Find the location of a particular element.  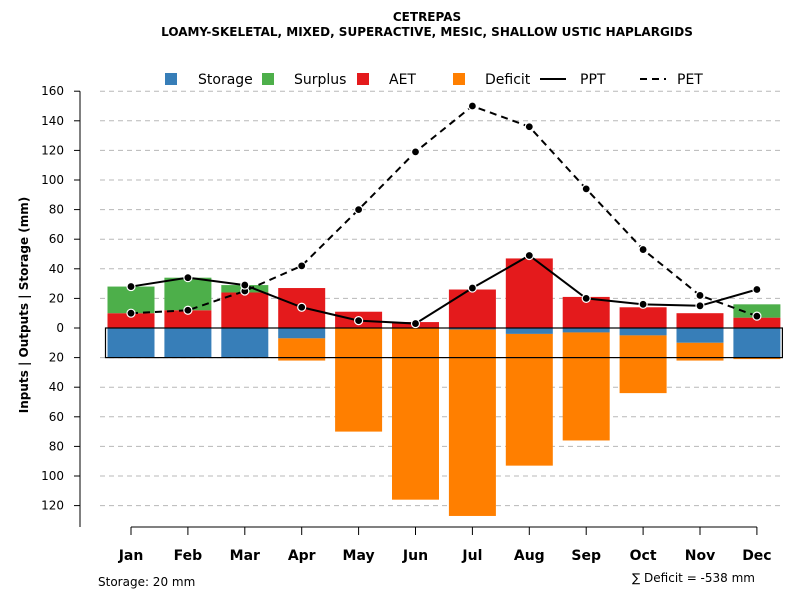

y-tick-label: 0 is located at coordinates (60, 328).